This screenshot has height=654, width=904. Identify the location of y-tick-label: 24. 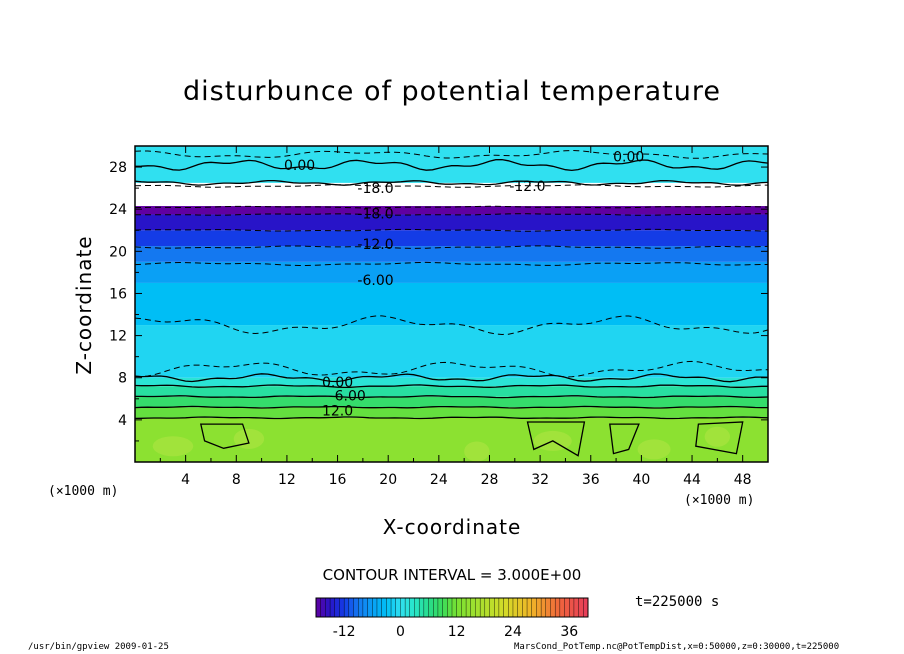
(118, 210).